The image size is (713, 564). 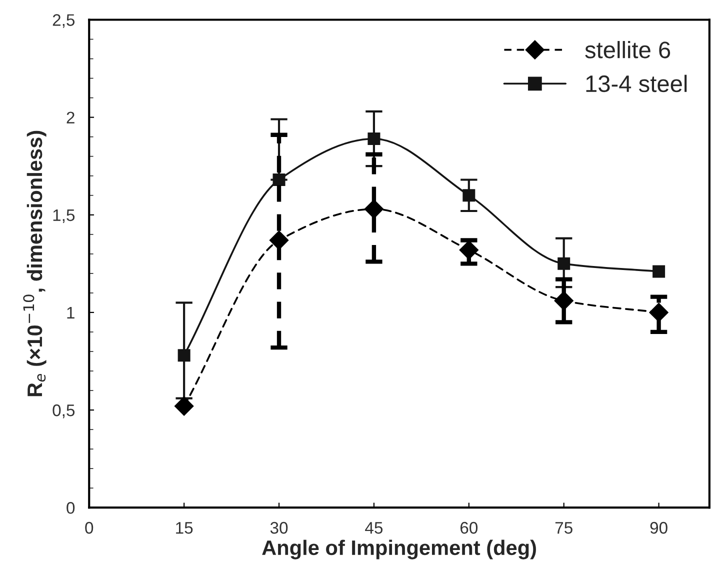 What do you see at coordinates (659, 528) in the screenshot?
I see `x-tick-label: 90` at bounding box center [659, 528].